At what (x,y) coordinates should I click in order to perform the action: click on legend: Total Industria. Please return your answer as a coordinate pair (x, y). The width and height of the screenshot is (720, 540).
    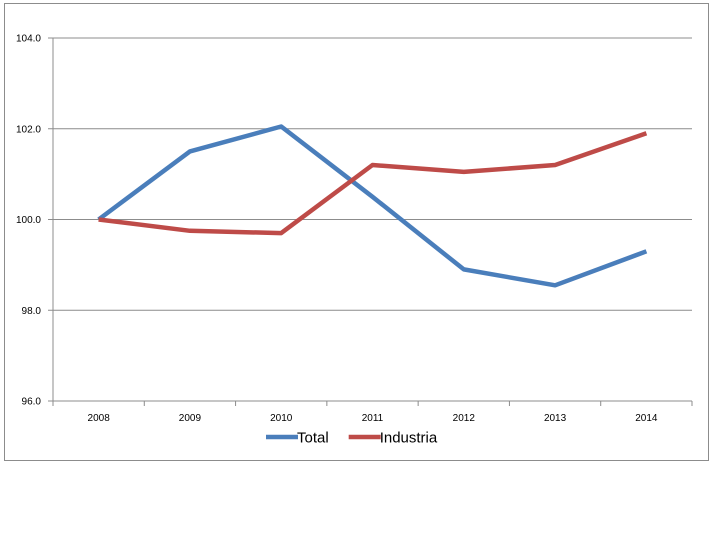
    Looking at the image, I should click on (352, 438).